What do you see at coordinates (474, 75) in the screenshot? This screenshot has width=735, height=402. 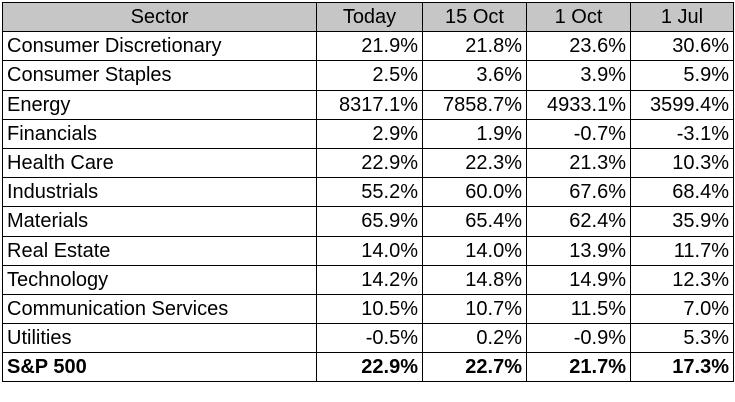 I see `value-cell: 3.6%` at bounding box center [474, 75].